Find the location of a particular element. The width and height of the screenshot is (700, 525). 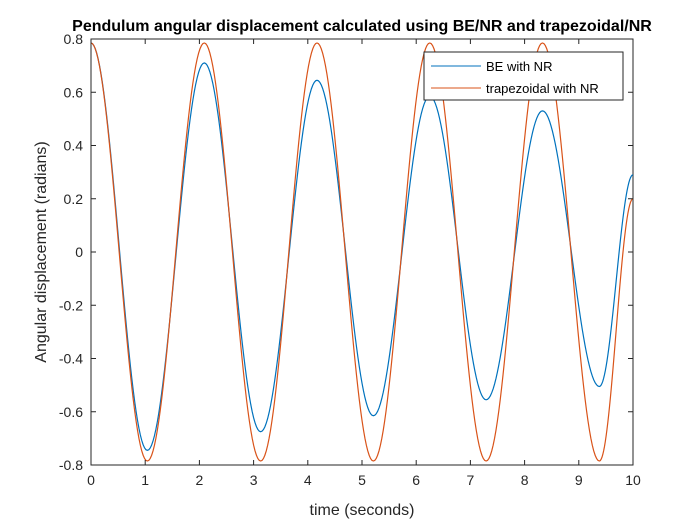

legend-label-be: BE with NR is located at coordinates (519, 66).